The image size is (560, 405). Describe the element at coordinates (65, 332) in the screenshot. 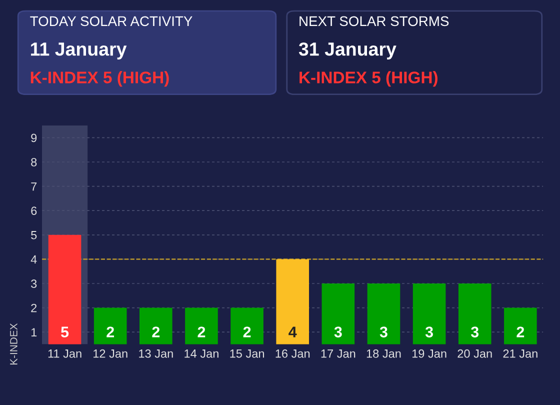

I see `data-label: 5` at that location.